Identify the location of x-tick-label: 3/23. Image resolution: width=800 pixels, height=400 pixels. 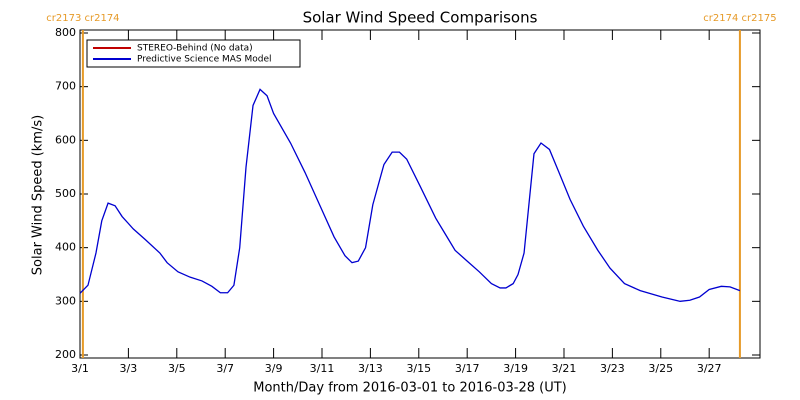
(612, 368).